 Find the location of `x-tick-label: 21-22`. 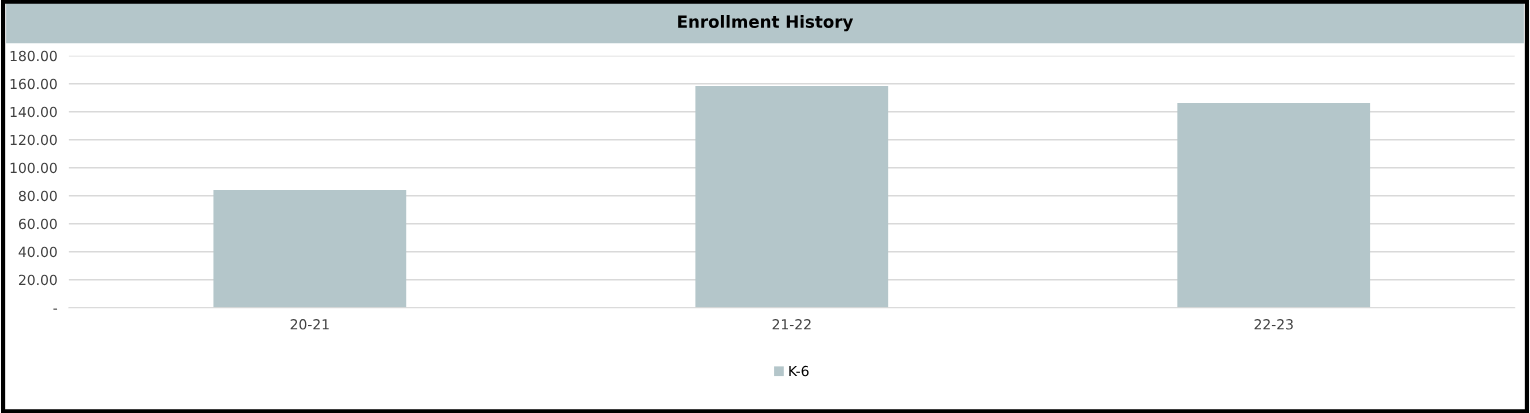

x-tick-label: 21-22 is located at coordinates (791, 324).